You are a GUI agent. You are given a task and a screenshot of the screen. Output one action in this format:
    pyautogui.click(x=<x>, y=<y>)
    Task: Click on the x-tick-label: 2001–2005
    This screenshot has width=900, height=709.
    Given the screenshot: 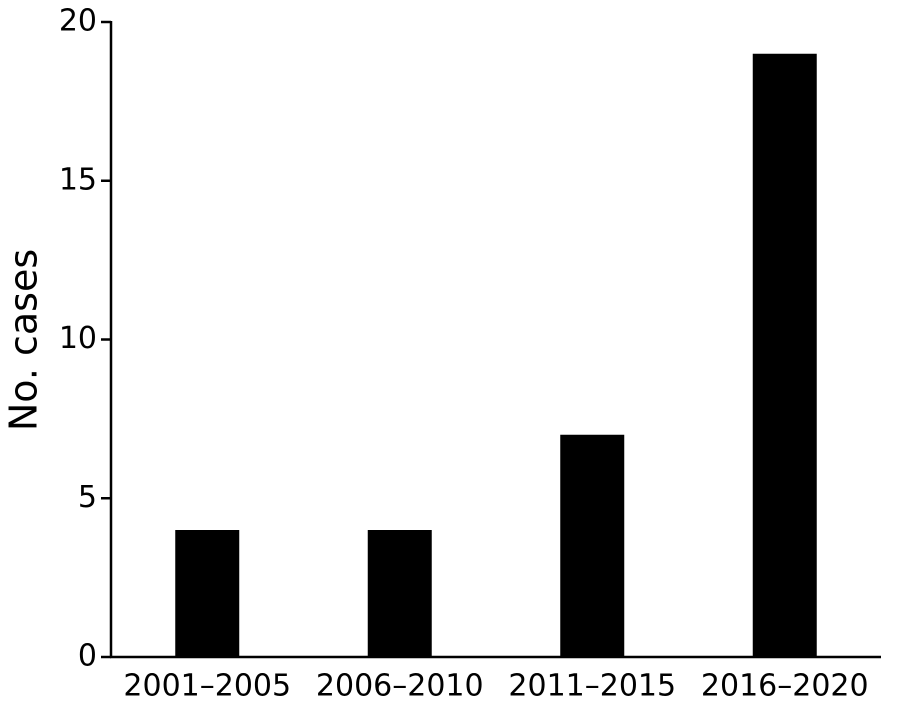 What is the action you would take?
    pyautogui.click(x=207, y=686)
    